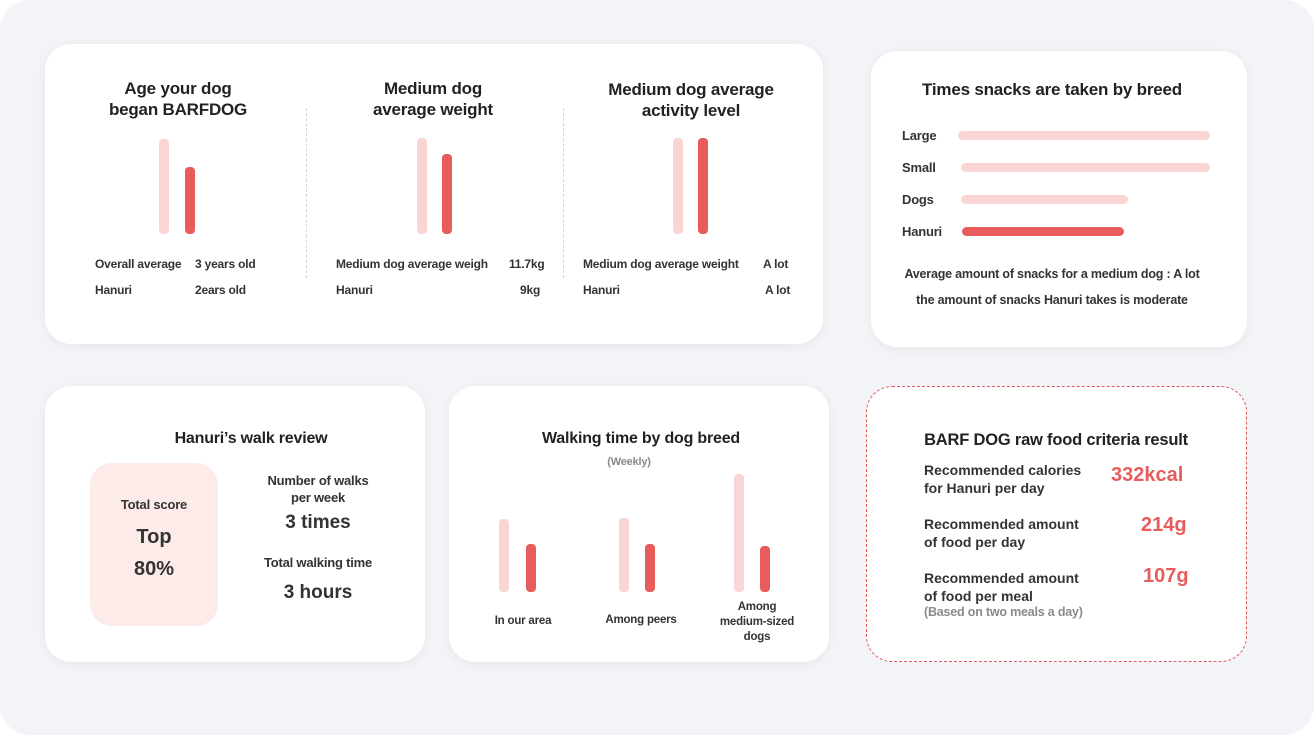 Image resolution: width=1314 pixels, height=735 pixels. I want to click on age-row-label: Overall average, so click(138, 264).